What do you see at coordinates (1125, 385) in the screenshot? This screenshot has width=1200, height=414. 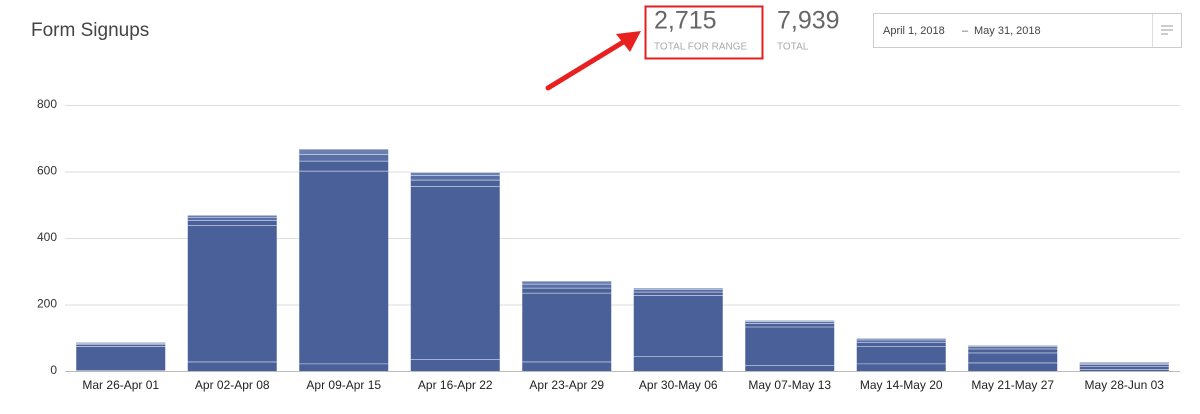 I see `x-tick-label: May 28-Jun 03` at bounding box center [1125, 385].